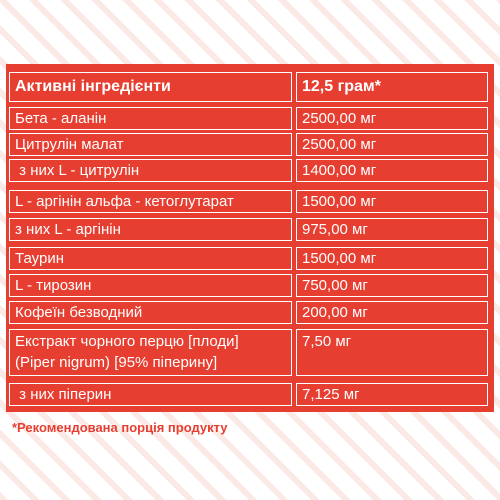 The image size is (500, 500). Describe the element at coordinates (79, 312) in the screenshot. I see `ingredient-text: Кофеїн безводний` at that location.